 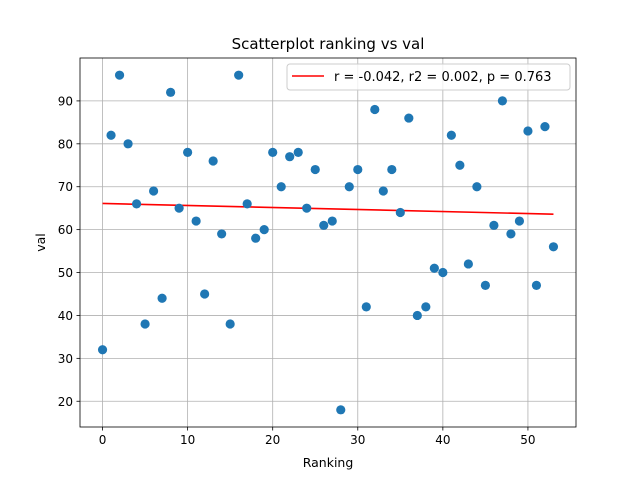 I want to click on y-tick-label: 50, so click(x=65, y=273).